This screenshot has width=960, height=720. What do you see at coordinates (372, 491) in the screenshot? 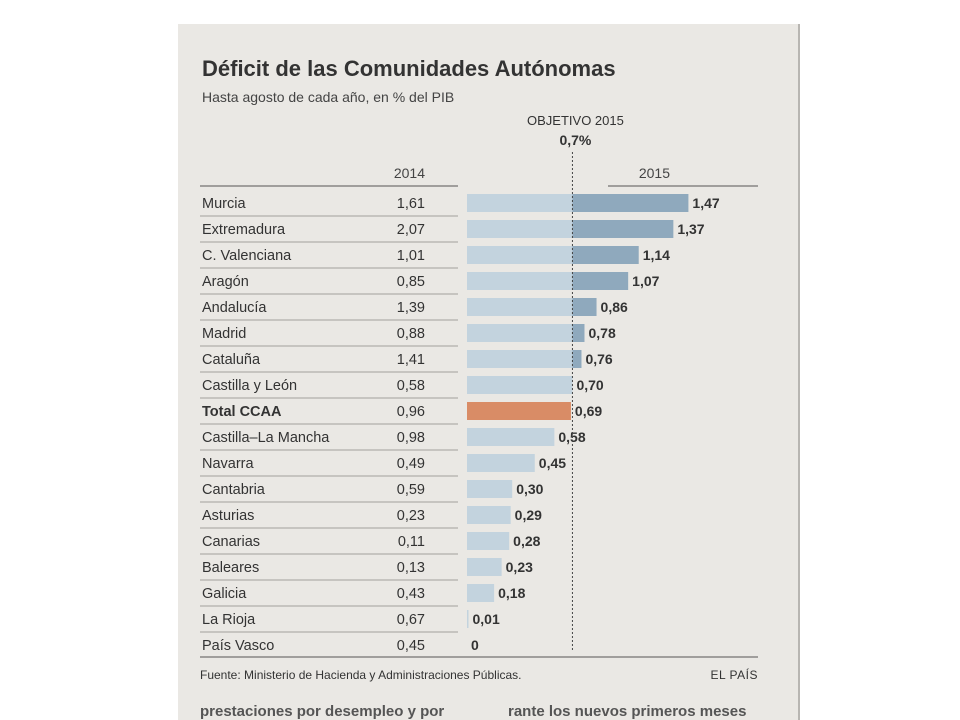
I see `table-row: Cantabria 0,59 0,30` at bounding box center [372, 491].